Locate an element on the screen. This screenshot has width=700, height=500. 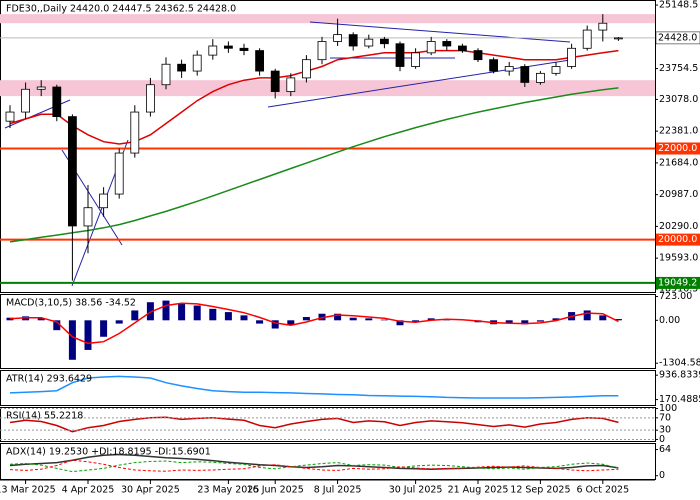
x-tick-label: 13 Mar 2025 is located at coordinates (28, 490).